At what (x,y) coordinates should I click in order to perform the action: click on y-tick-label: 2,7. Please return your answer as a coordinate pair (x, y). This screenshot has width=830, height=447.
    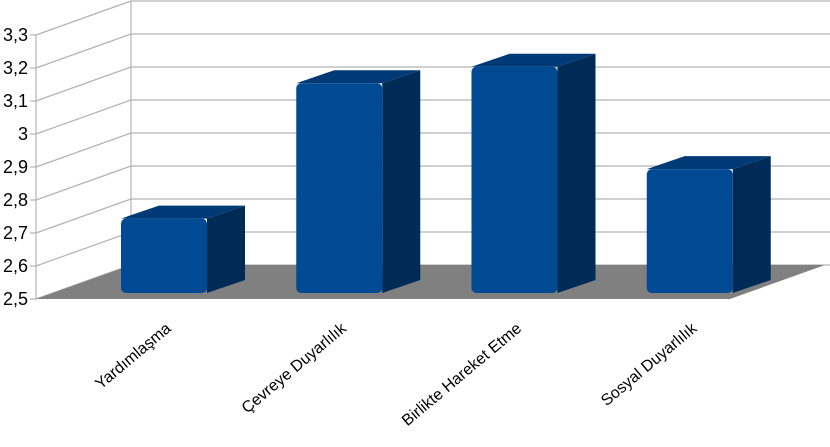
    Looking at the image, I should click on (15, 233).